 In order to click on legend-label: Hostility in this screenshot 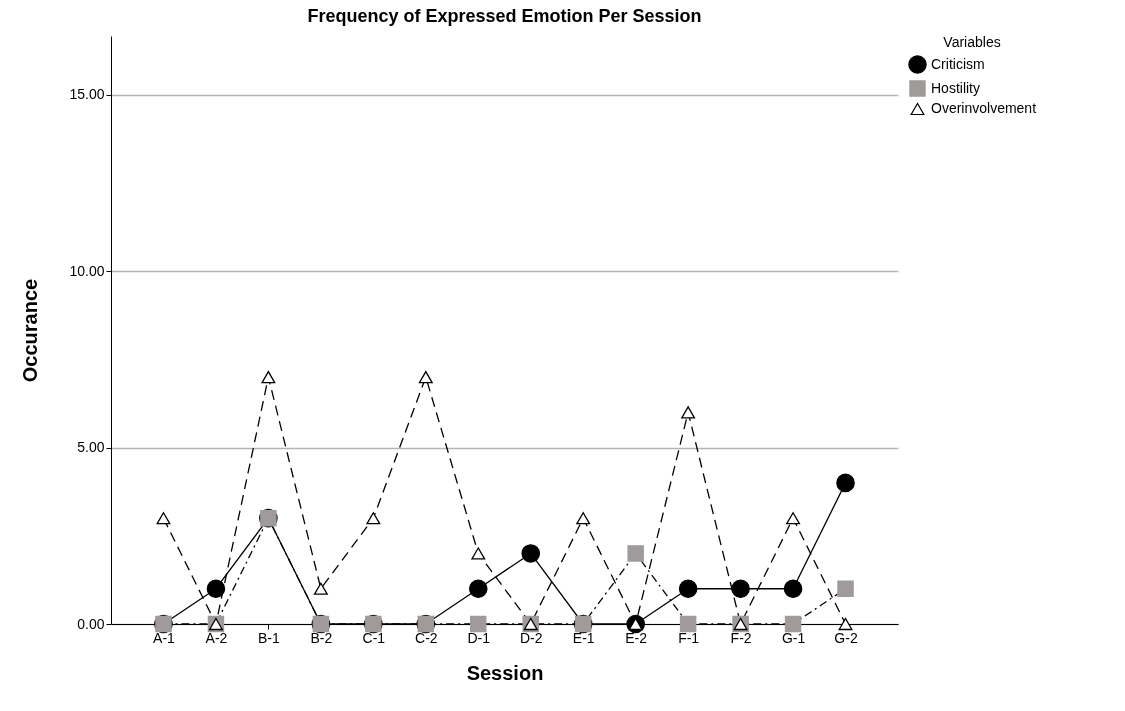, I will do `click(956, 87)`.